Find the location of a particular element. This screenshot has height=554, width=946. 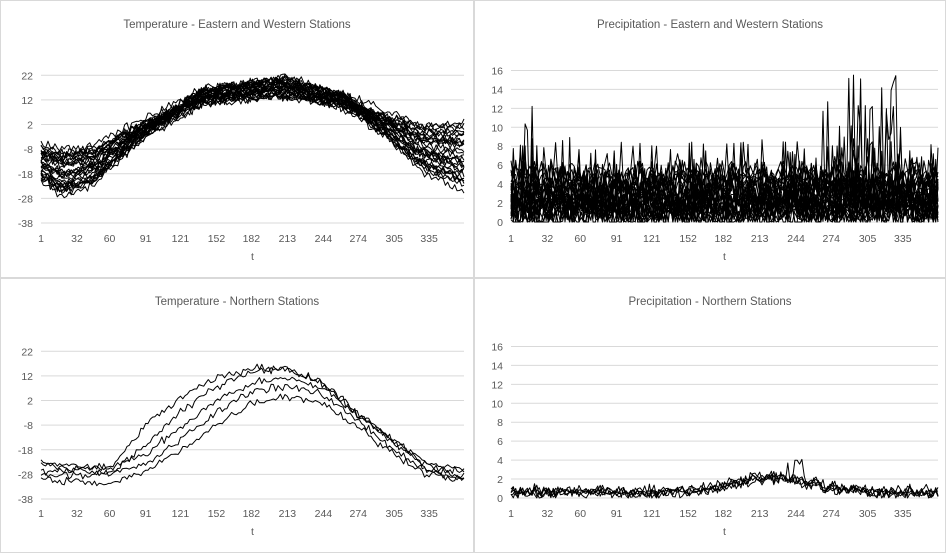

chart-title: Temperature - Northern Stations is located at coordinates (237, 302).